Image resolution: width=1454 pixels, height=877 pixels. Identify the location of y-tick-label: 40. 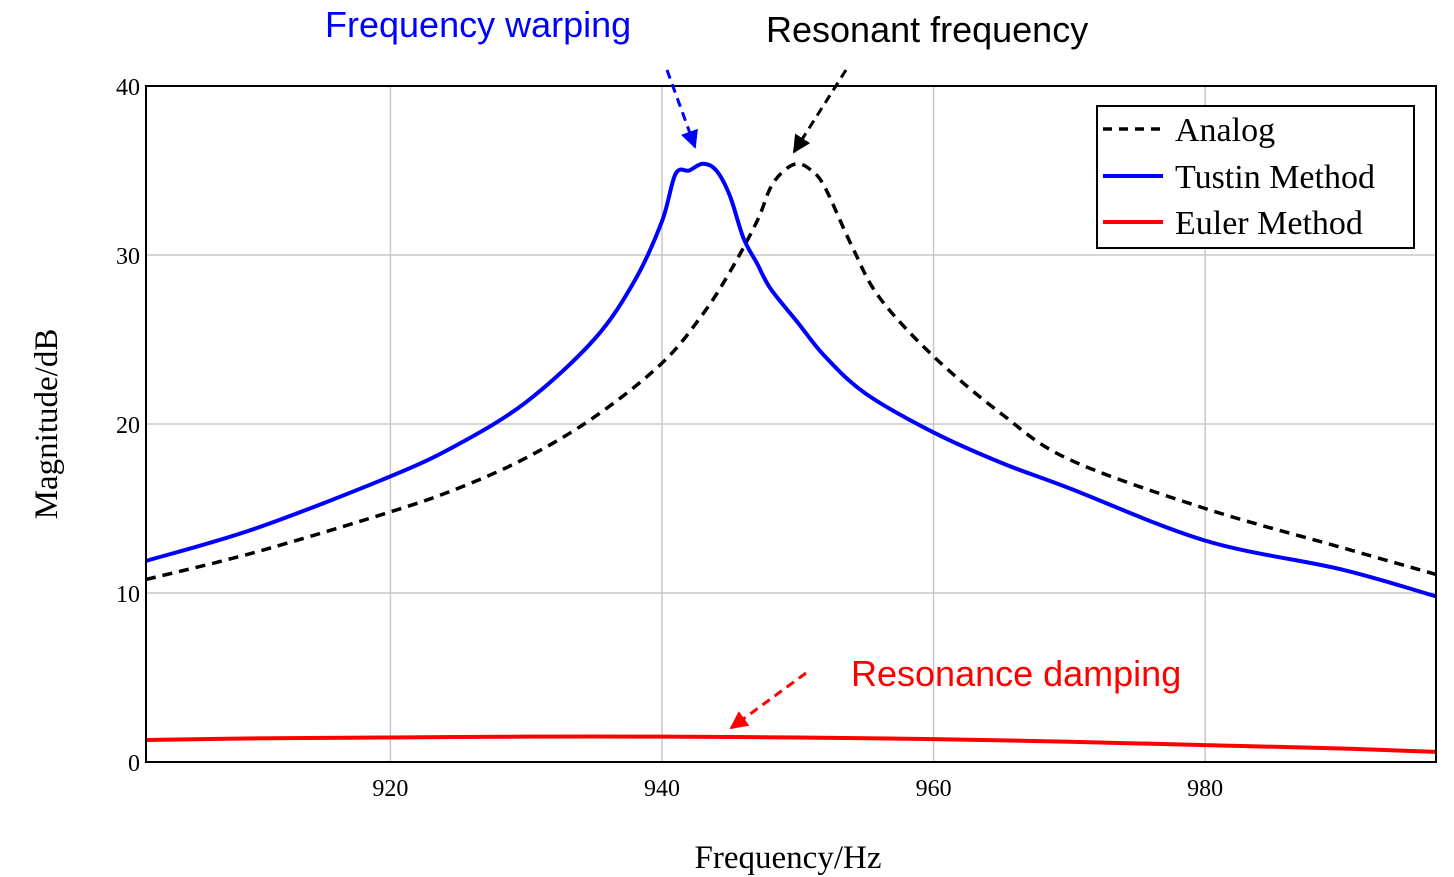
(128, 88).